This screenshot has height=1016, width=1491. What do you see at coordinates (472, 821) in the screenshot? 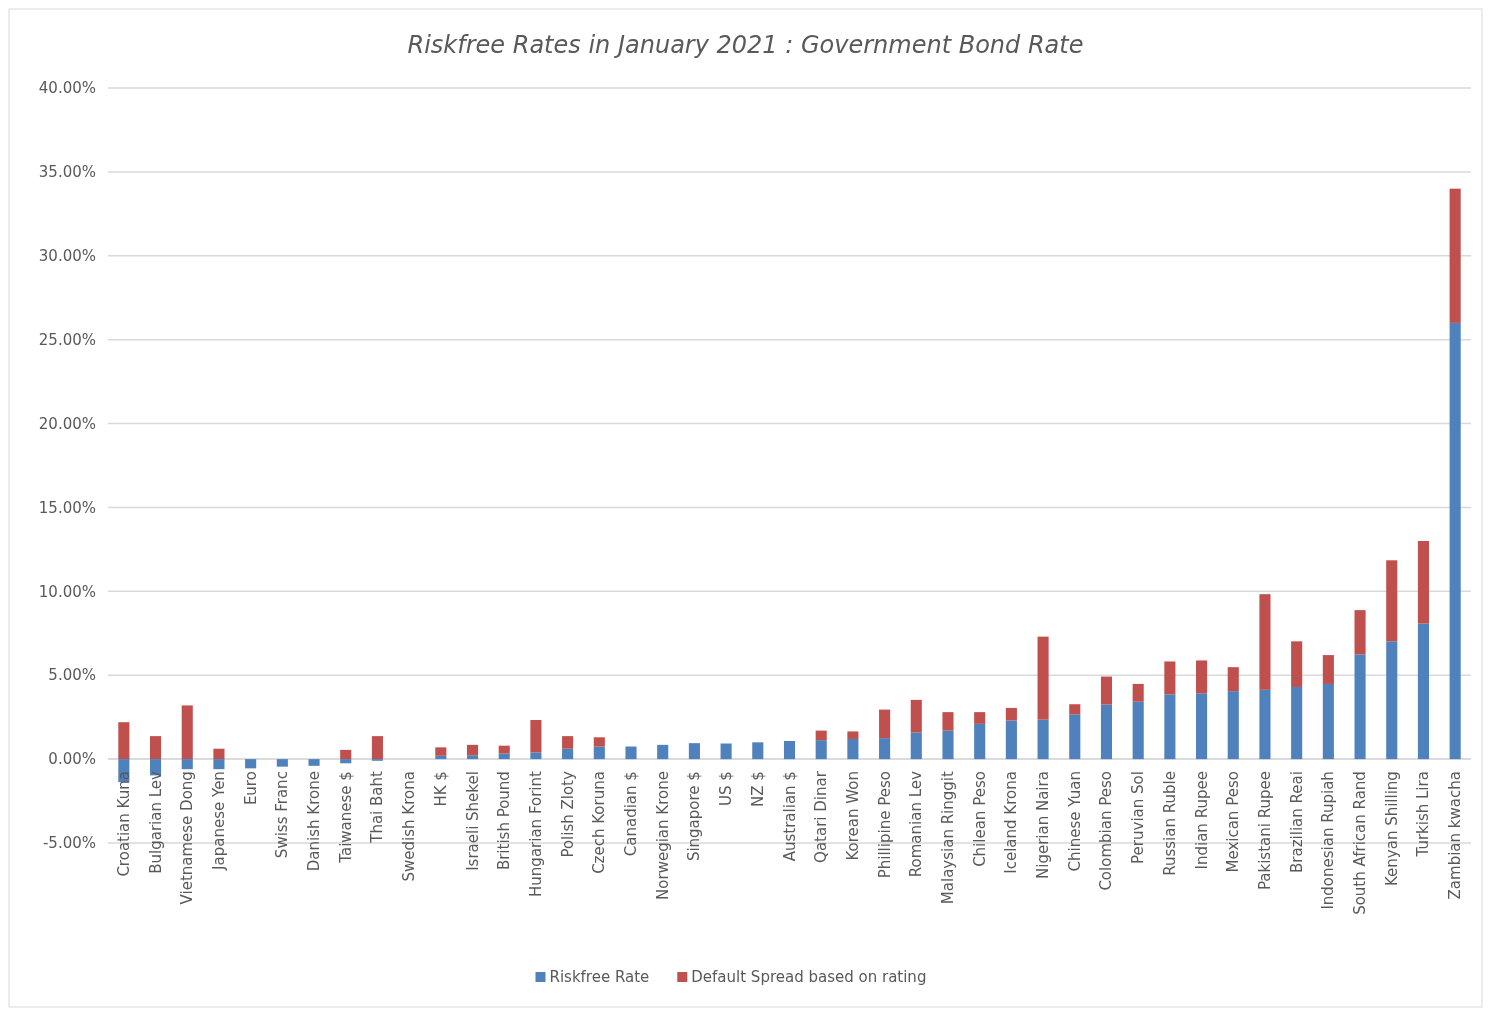
I see `x-tick-label: Israeli Shekel` at bounding box center [472, 821].